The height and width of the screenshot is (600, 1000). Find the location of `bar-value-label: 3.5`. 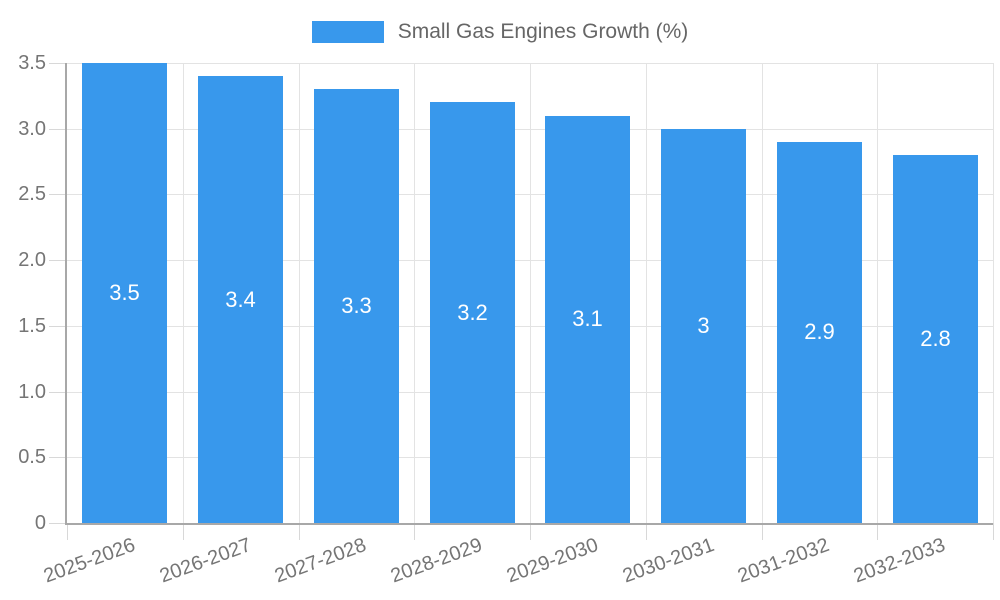

bar-value-label: 3.5 is located at coordinates (124, 292).